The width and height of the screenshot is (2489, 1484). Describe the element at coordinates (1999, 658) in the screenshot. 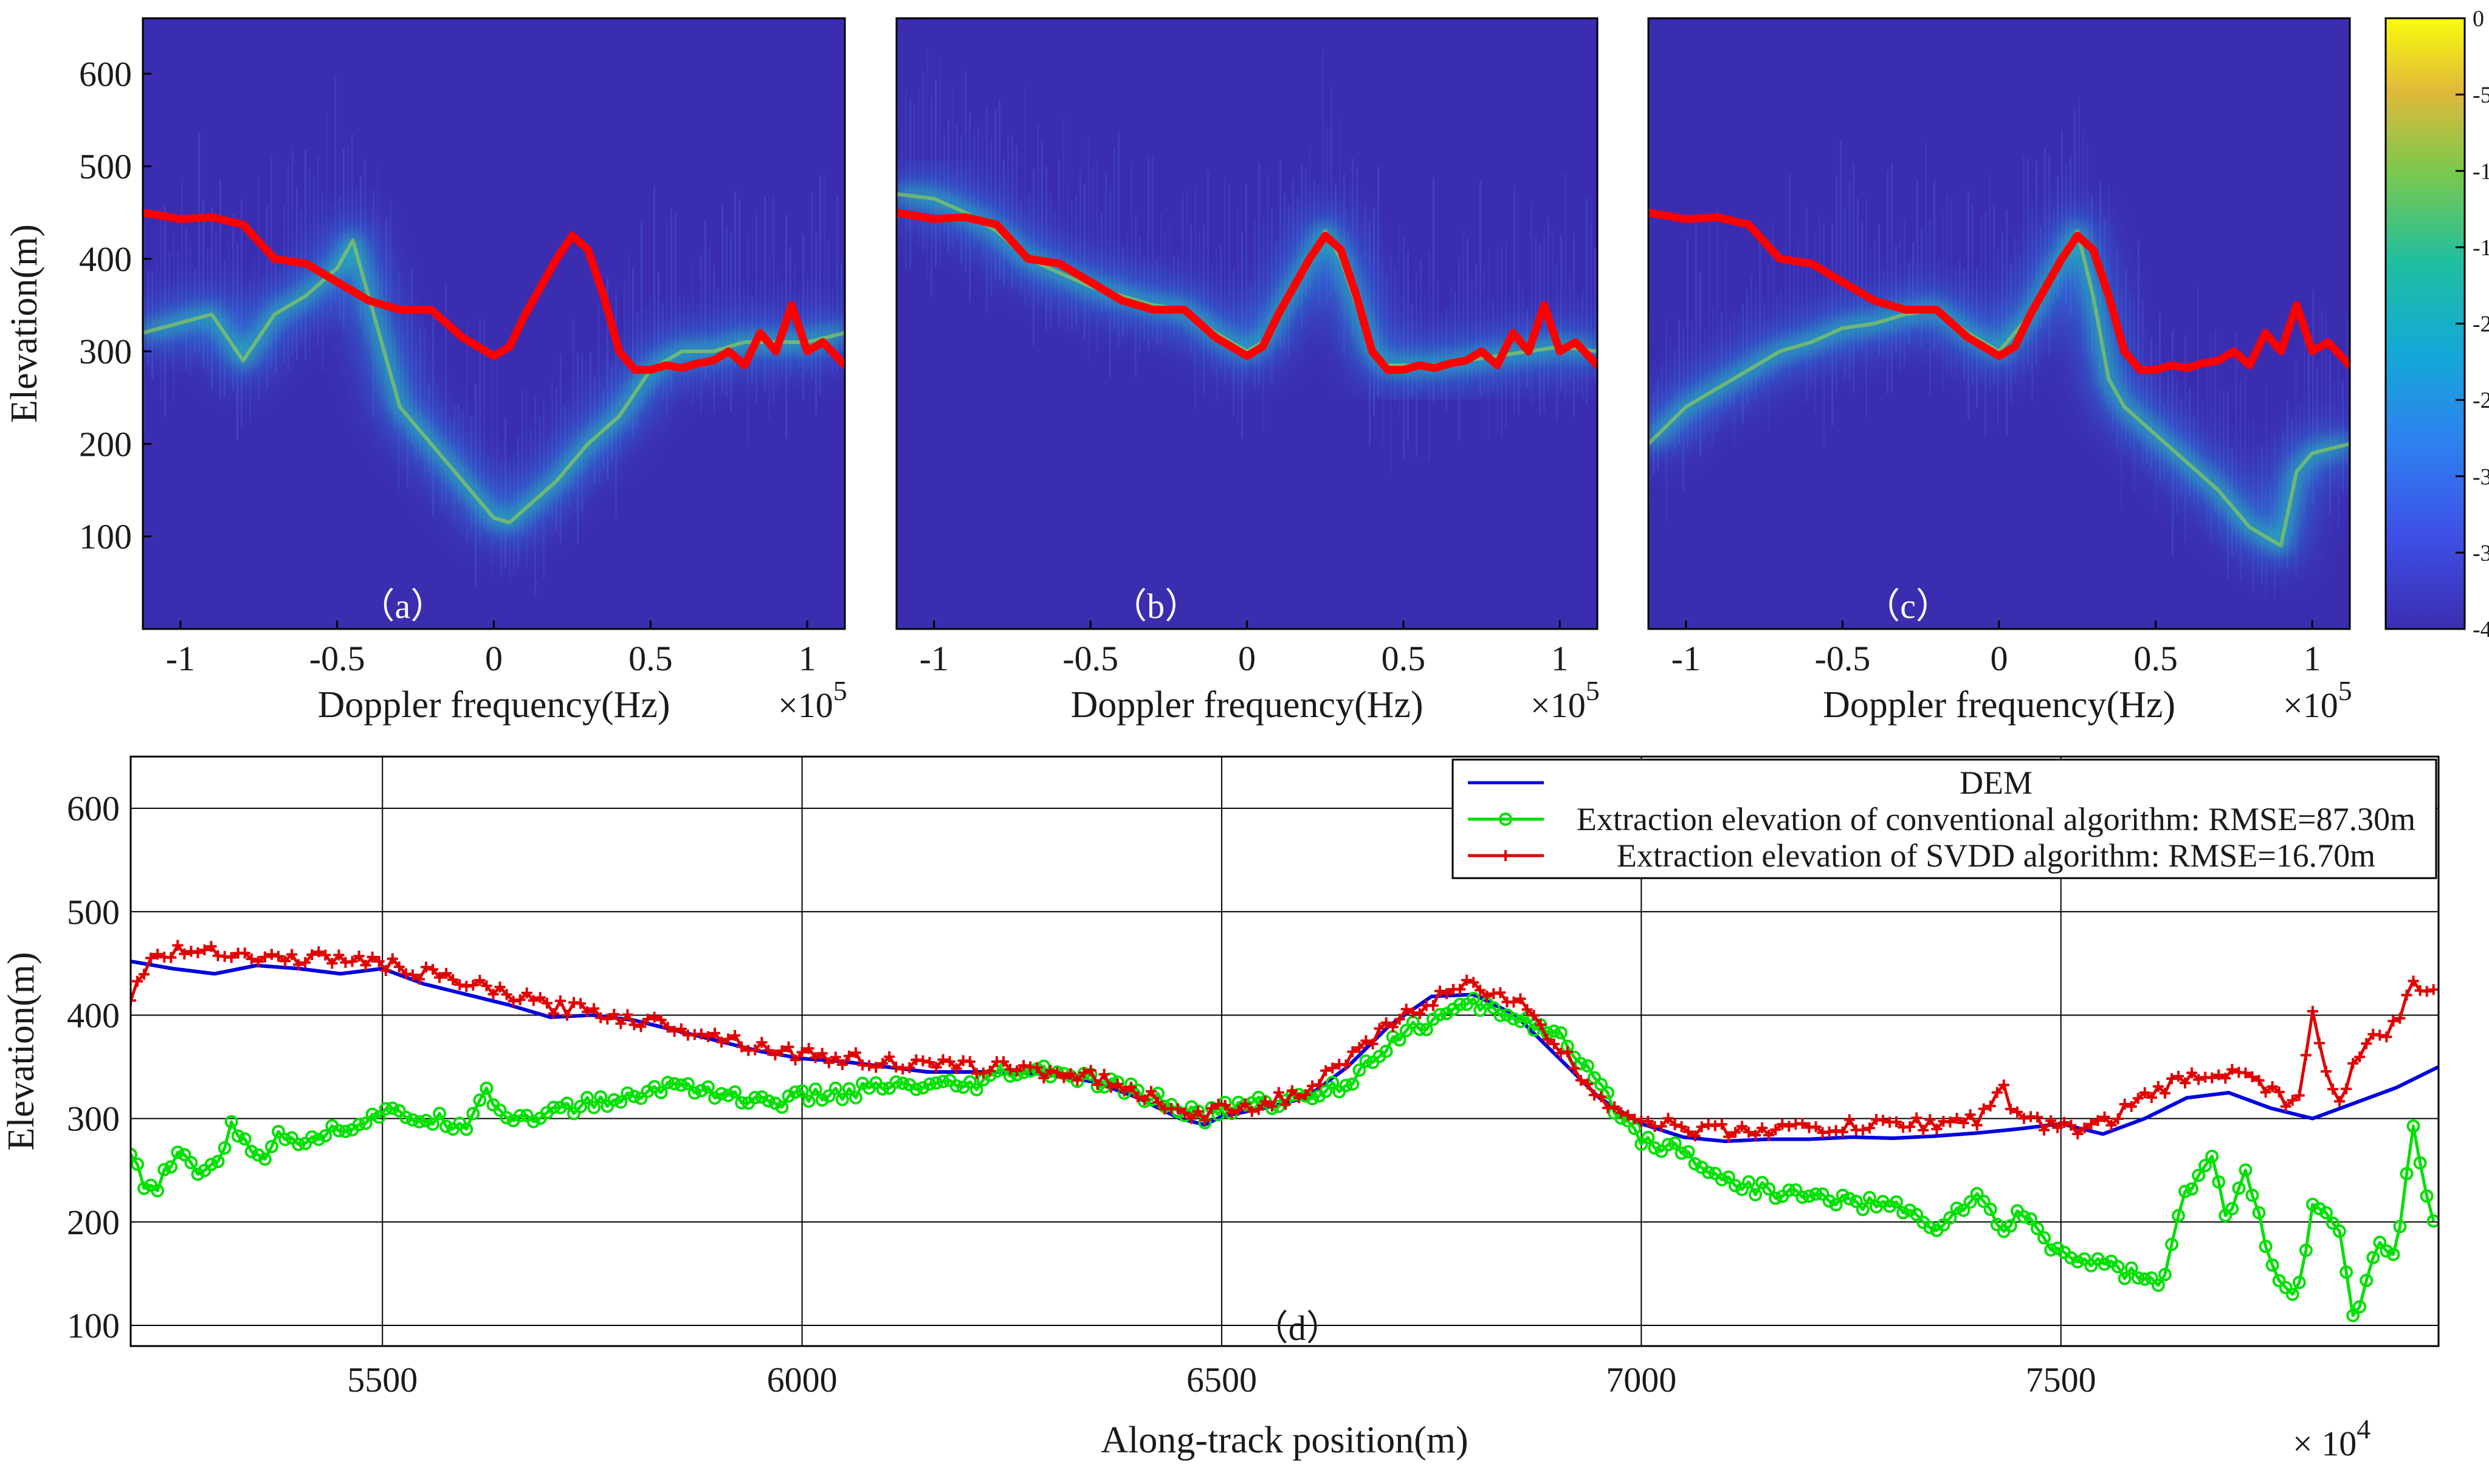

I see `x-tick-label: 0` at that location.